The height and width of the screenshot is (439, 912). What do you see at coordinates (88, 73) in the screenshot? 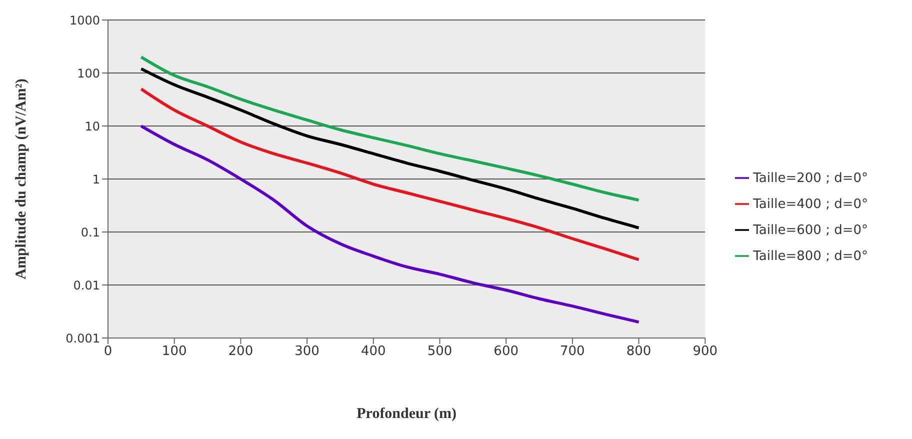
I see `y-tick-label: 100` at bounding box center [88, 73].